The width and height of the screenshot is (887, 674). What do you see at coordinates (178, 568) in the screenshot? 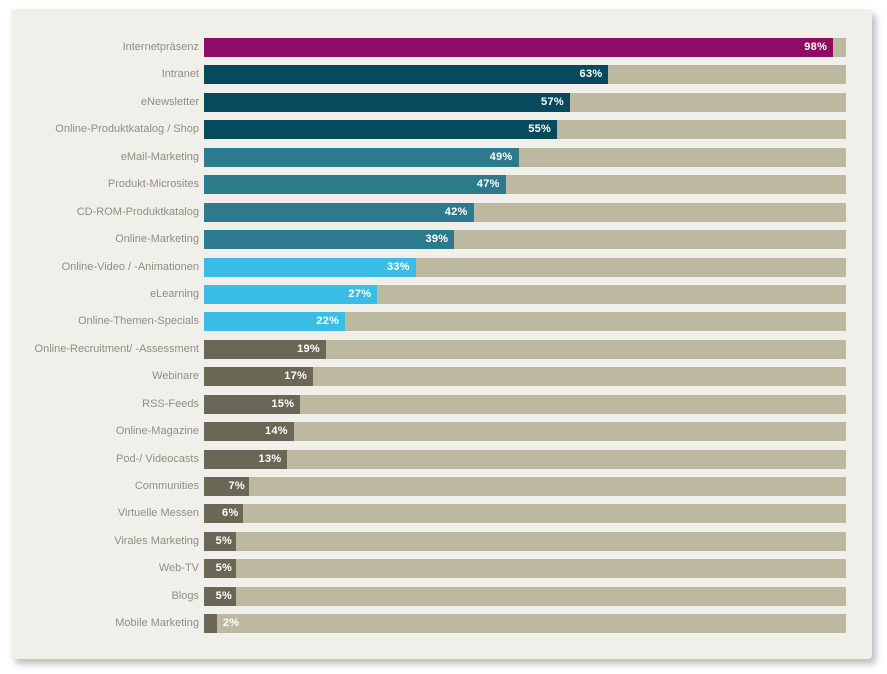
I see `category-label: Web-TV` at bounding box center [178, 568].